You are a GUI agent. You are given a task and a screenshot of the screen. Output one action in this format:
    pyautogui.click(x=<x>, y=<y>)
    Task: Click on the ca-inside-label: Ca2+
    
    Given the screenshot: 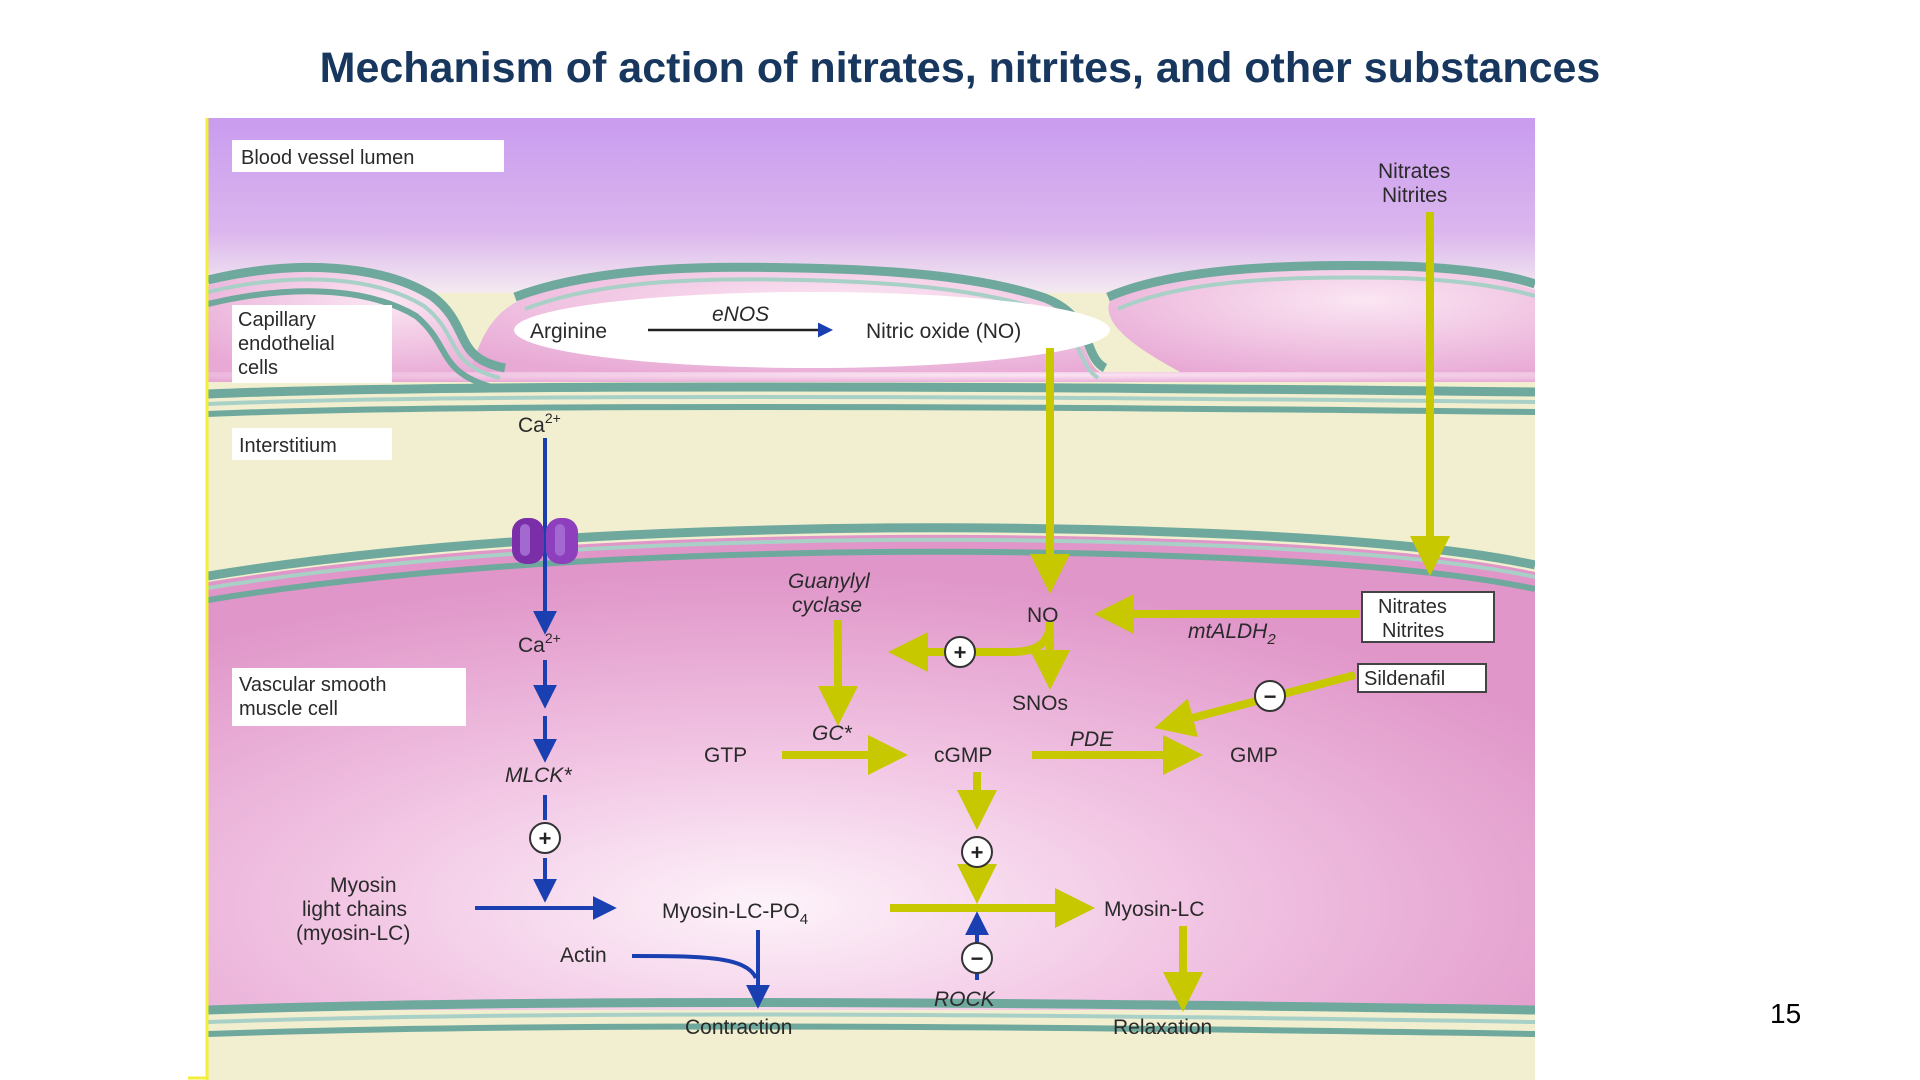 What is the action you would take?
    pyautogui.click(x=539, y=643)
    